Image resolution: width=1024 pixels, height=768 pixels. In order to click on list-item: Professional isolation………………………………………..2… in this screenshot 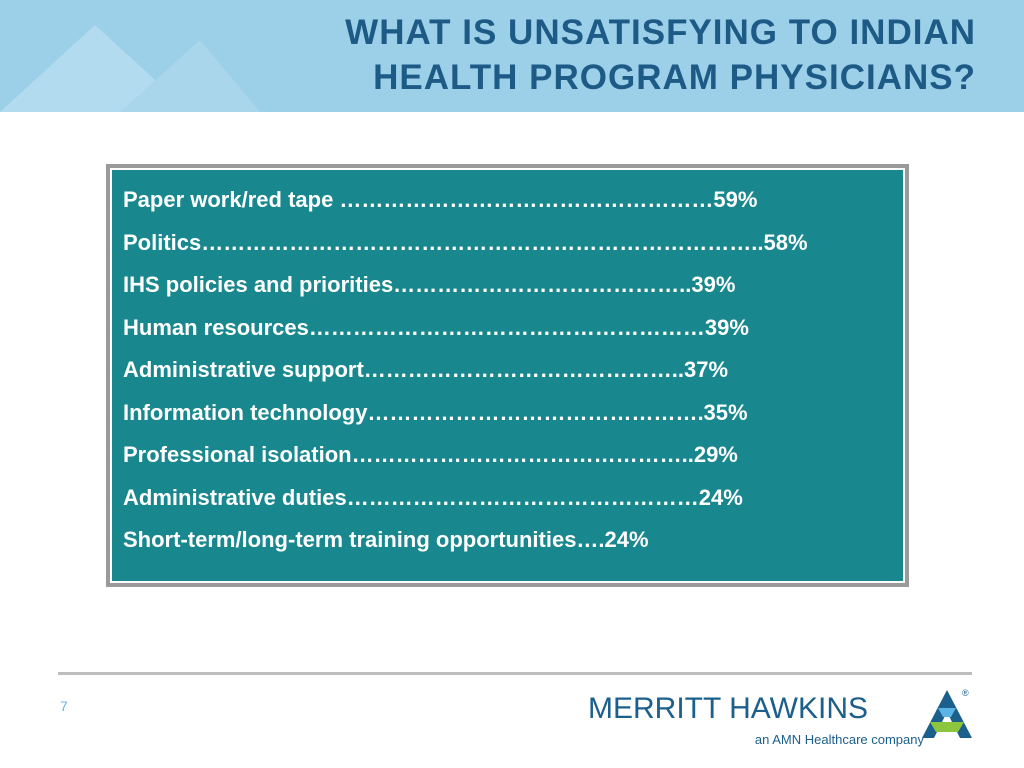, I will do `click(430, 454)`.